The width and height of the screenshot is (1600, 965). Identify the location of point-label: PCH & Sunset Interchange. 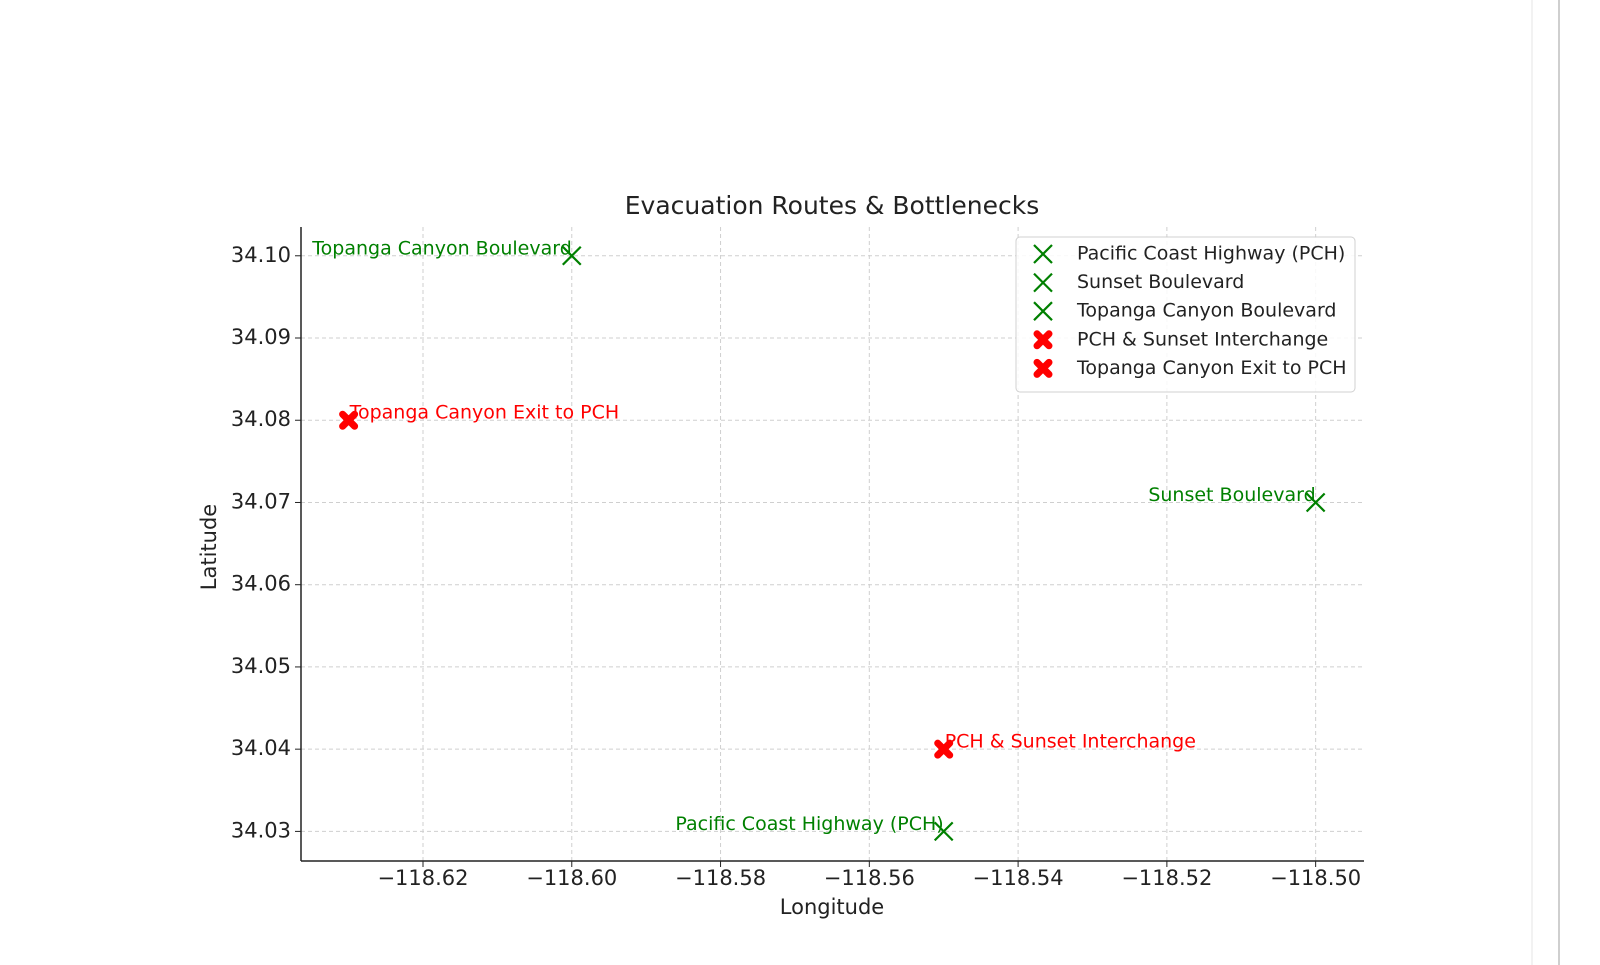
(1070, 742).